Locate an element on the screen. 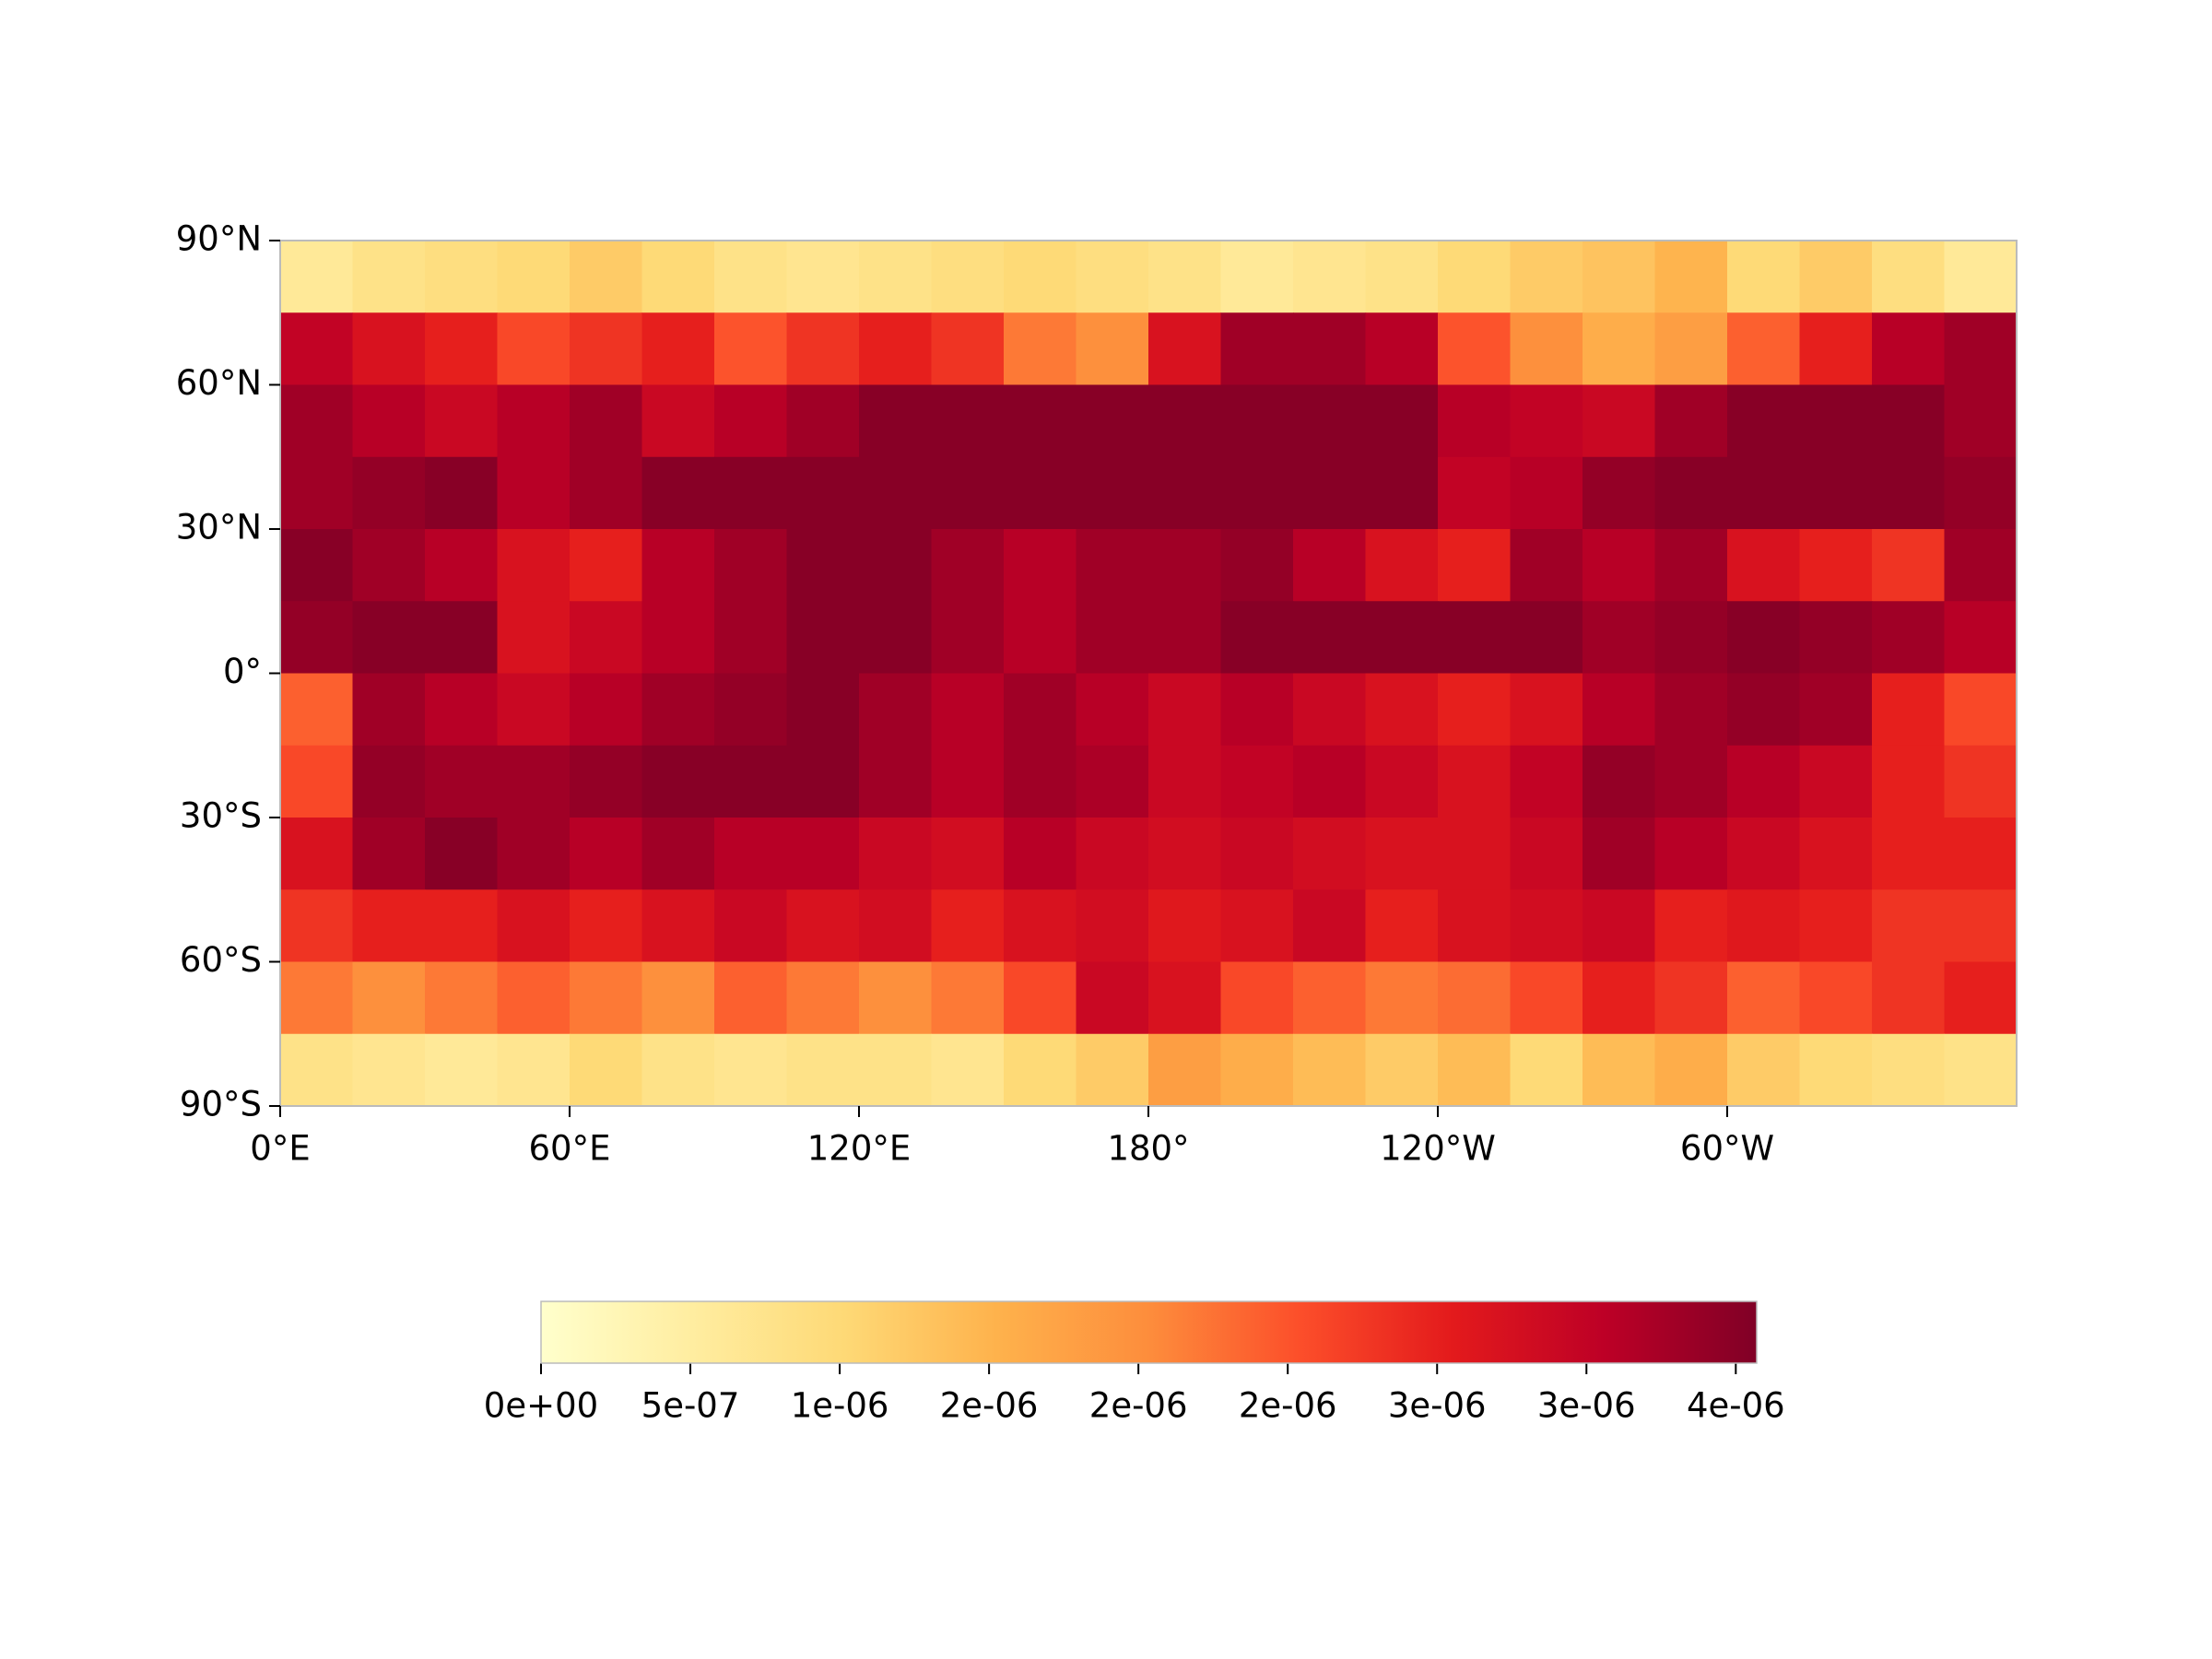 This screenshot has height=1659, width=2212. colorbar-tick-label: 4e-06 is located at coordinates (1736, 1406).